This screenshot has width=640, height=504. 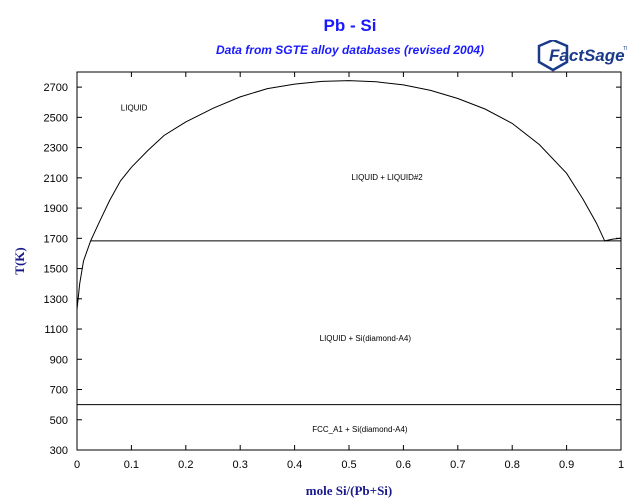 I want to click on y-tick-label: 1900, so click(x=56, y=209).